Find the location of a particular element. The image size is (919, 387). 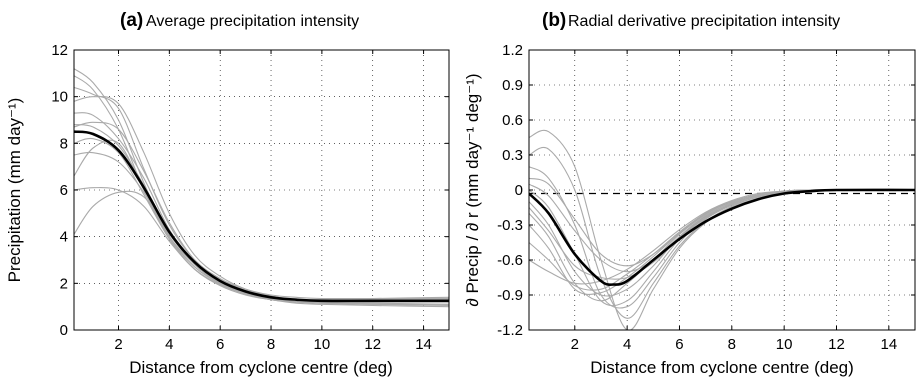

panel-b-label: (b) is located at coordinates (554, 20).